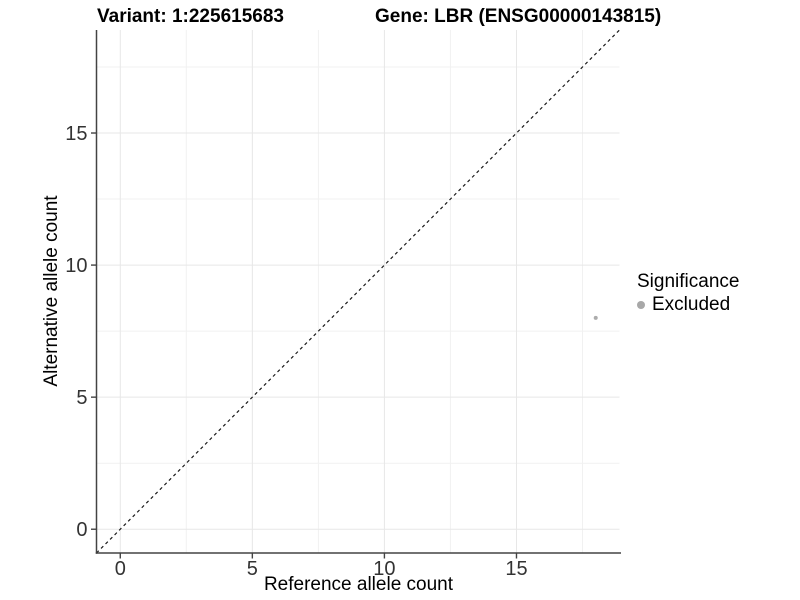 This screenshot has height=600, width=800. Describe the element at coordinates (384, 569) in the screenshot. I see `x-tick-label: 10` at that location.